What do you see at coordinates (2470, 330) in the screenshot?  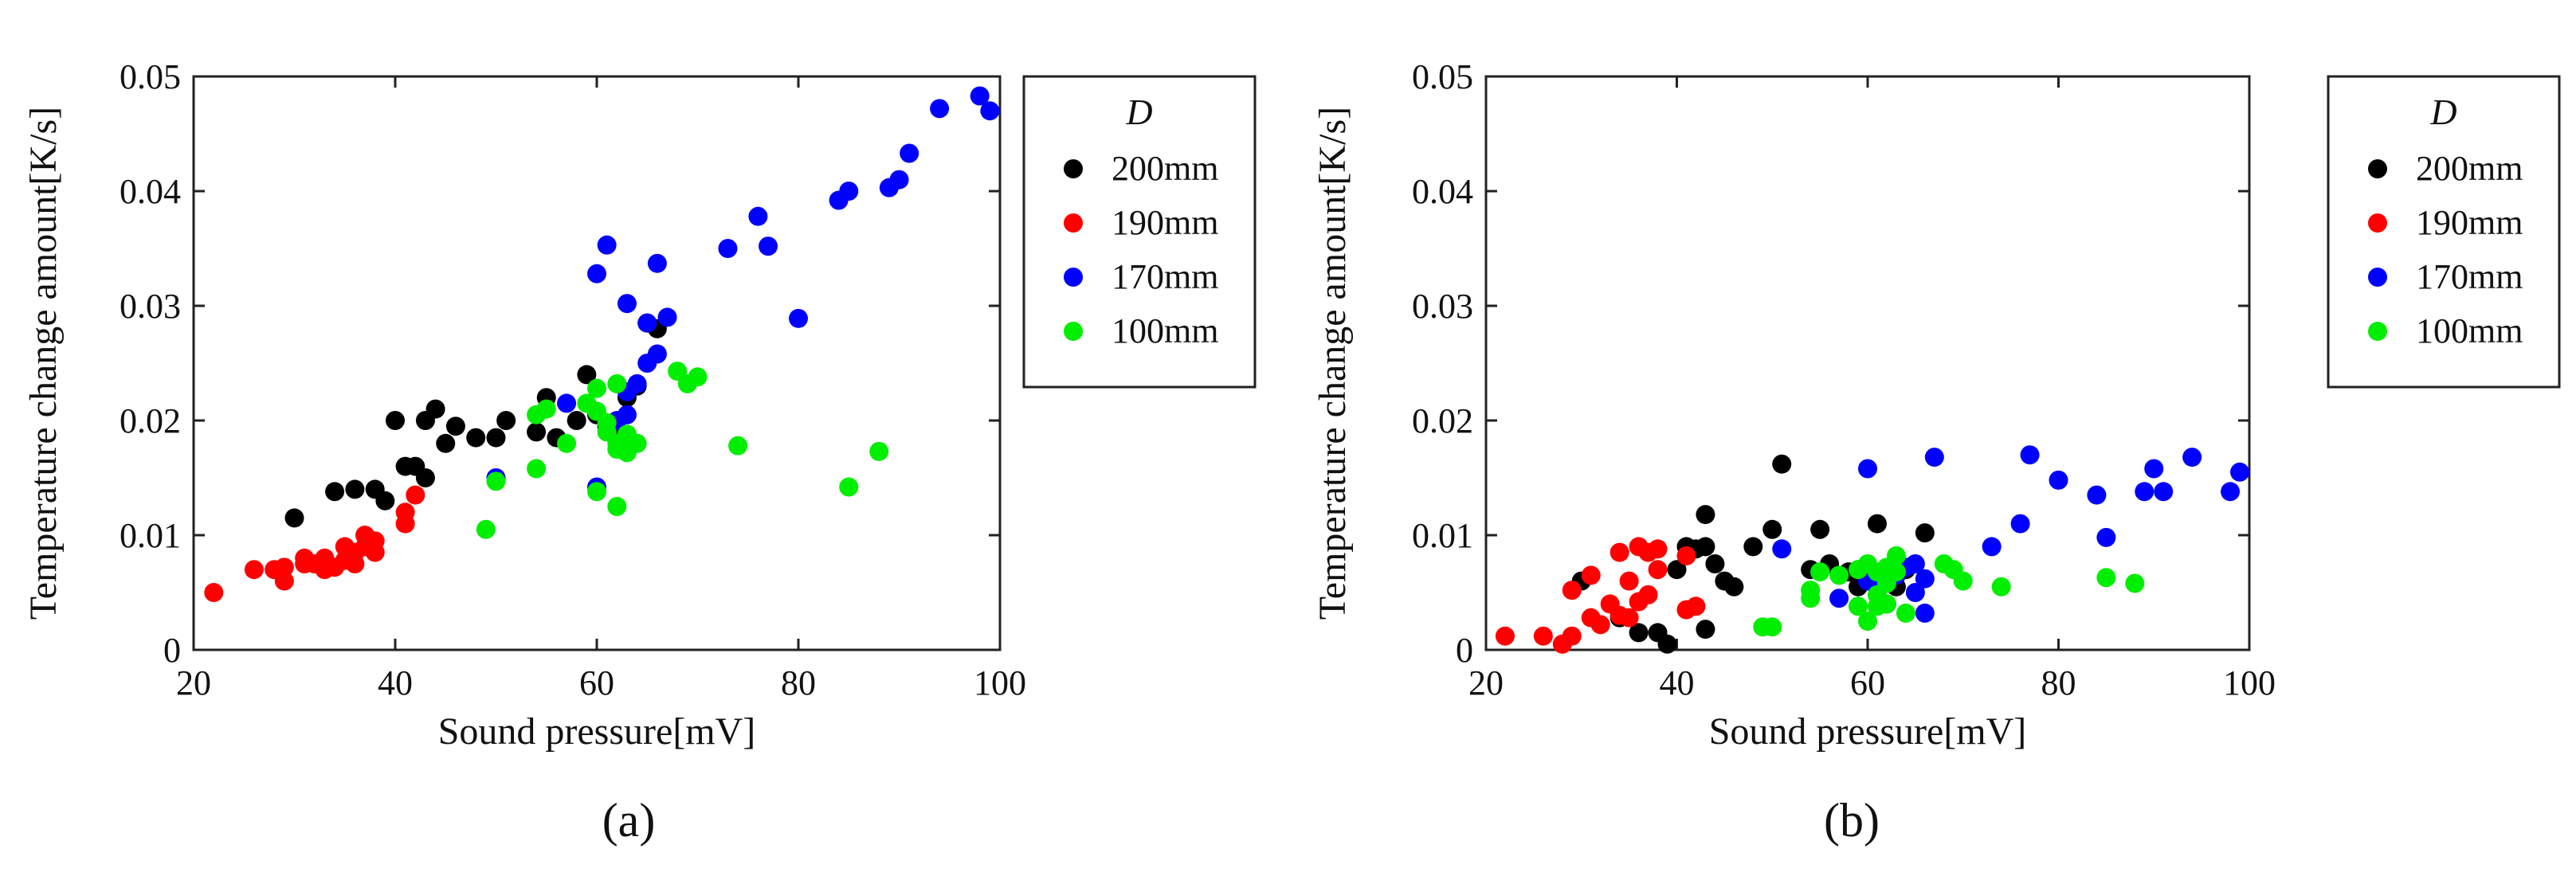 I see `legend-label-100mm: 100mm` at bounding box center [2470, 330].